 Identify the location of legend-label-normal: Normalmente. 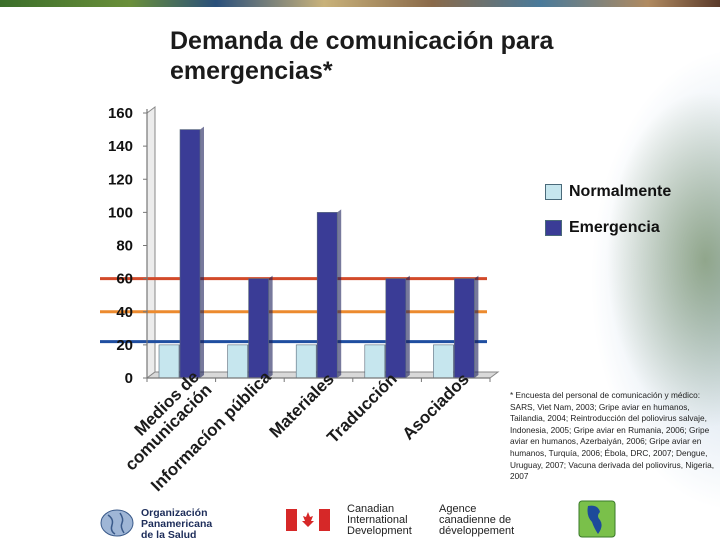
(620, 191).